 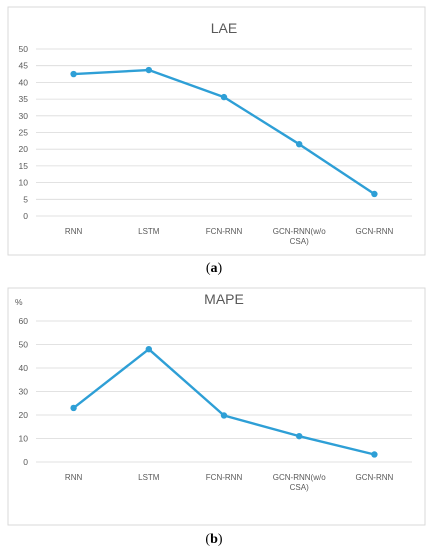 What do you see at coordinates (25, 199) in the screenshot?
I see `y-tick-label: 5` at bounding box center [25, 199].